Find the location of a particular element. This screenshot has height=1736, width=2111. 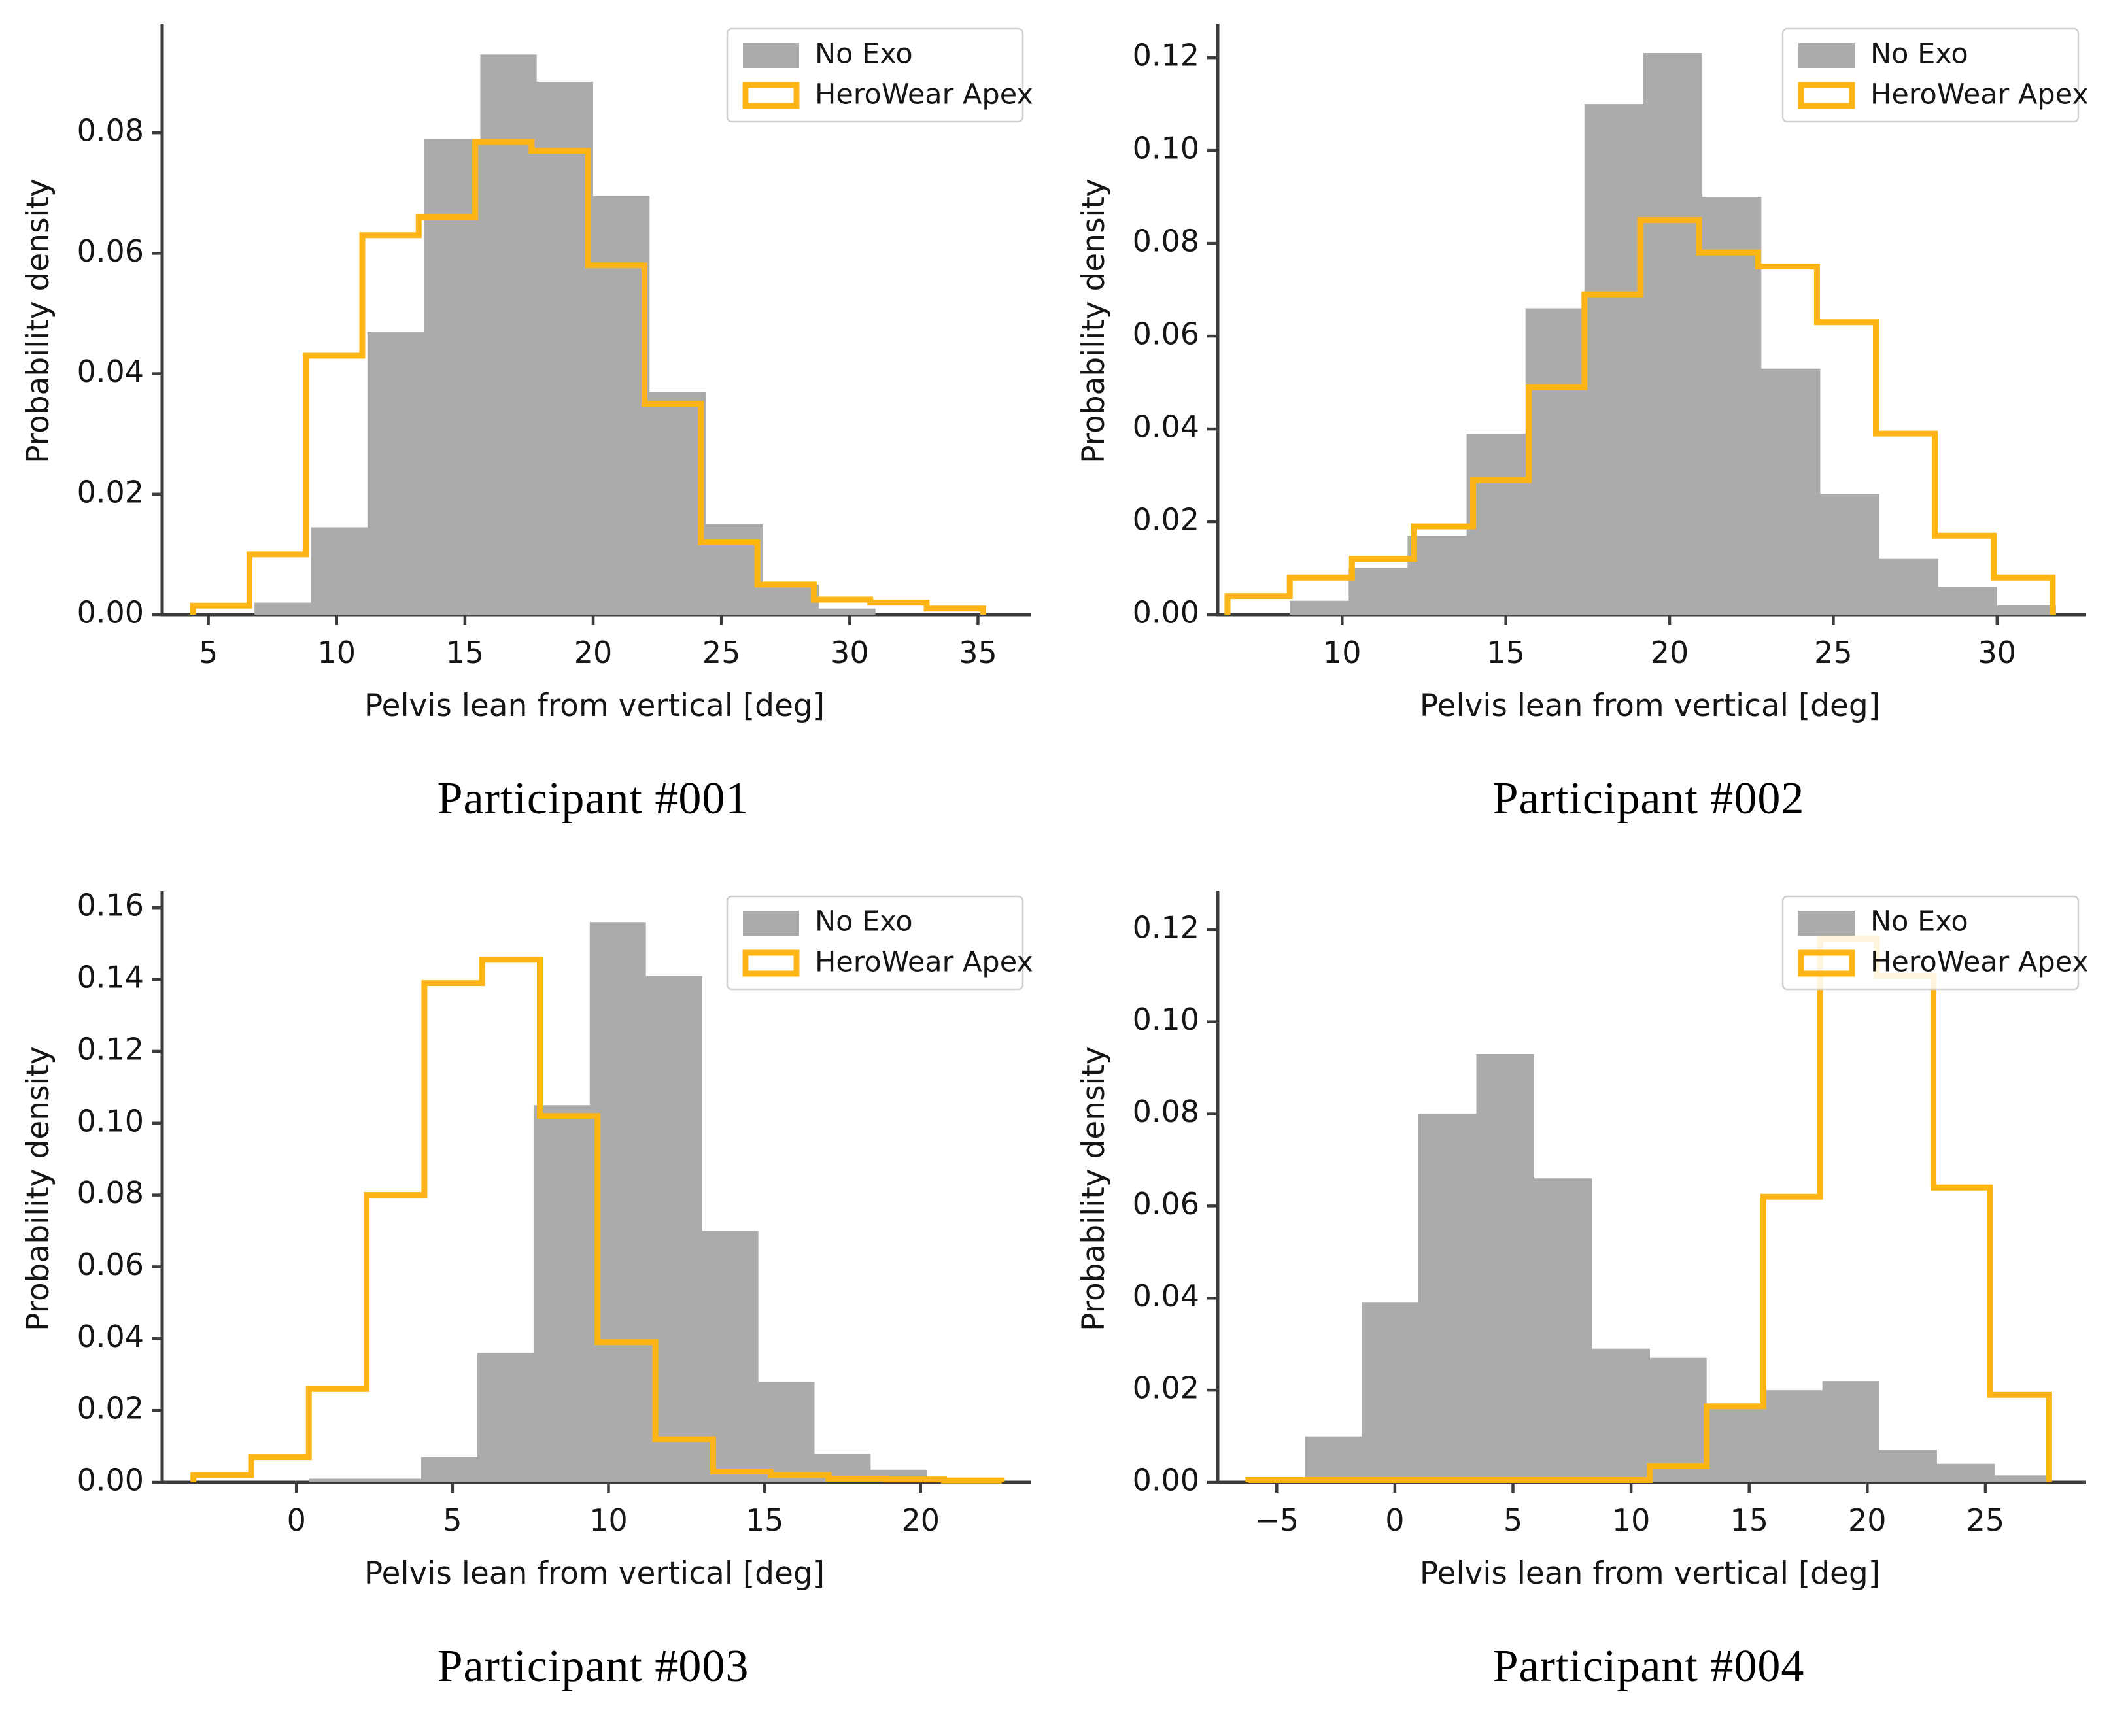

chart-caption-participant-004: Participant #004 is located at coordinates (1648, 1667).